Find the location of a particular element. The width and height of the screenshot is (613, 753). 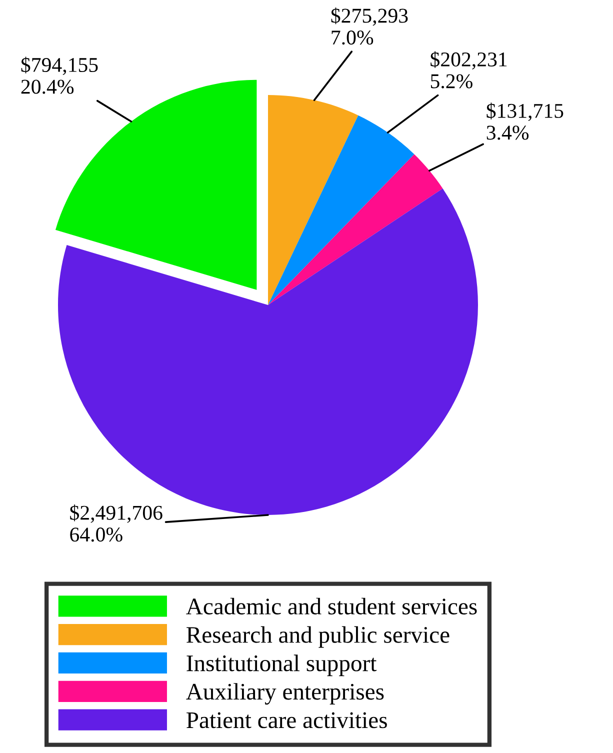

data-label: $275,293 7.0% is located at coordinates (369, 26).